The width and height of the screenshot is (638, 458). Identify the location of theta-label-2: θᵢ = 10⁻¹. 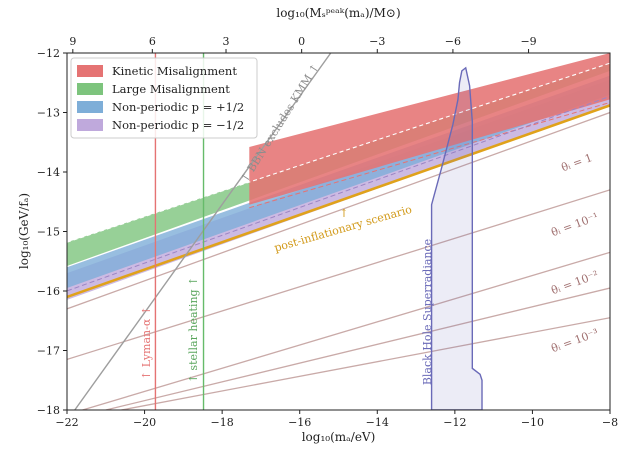
(574, 224).